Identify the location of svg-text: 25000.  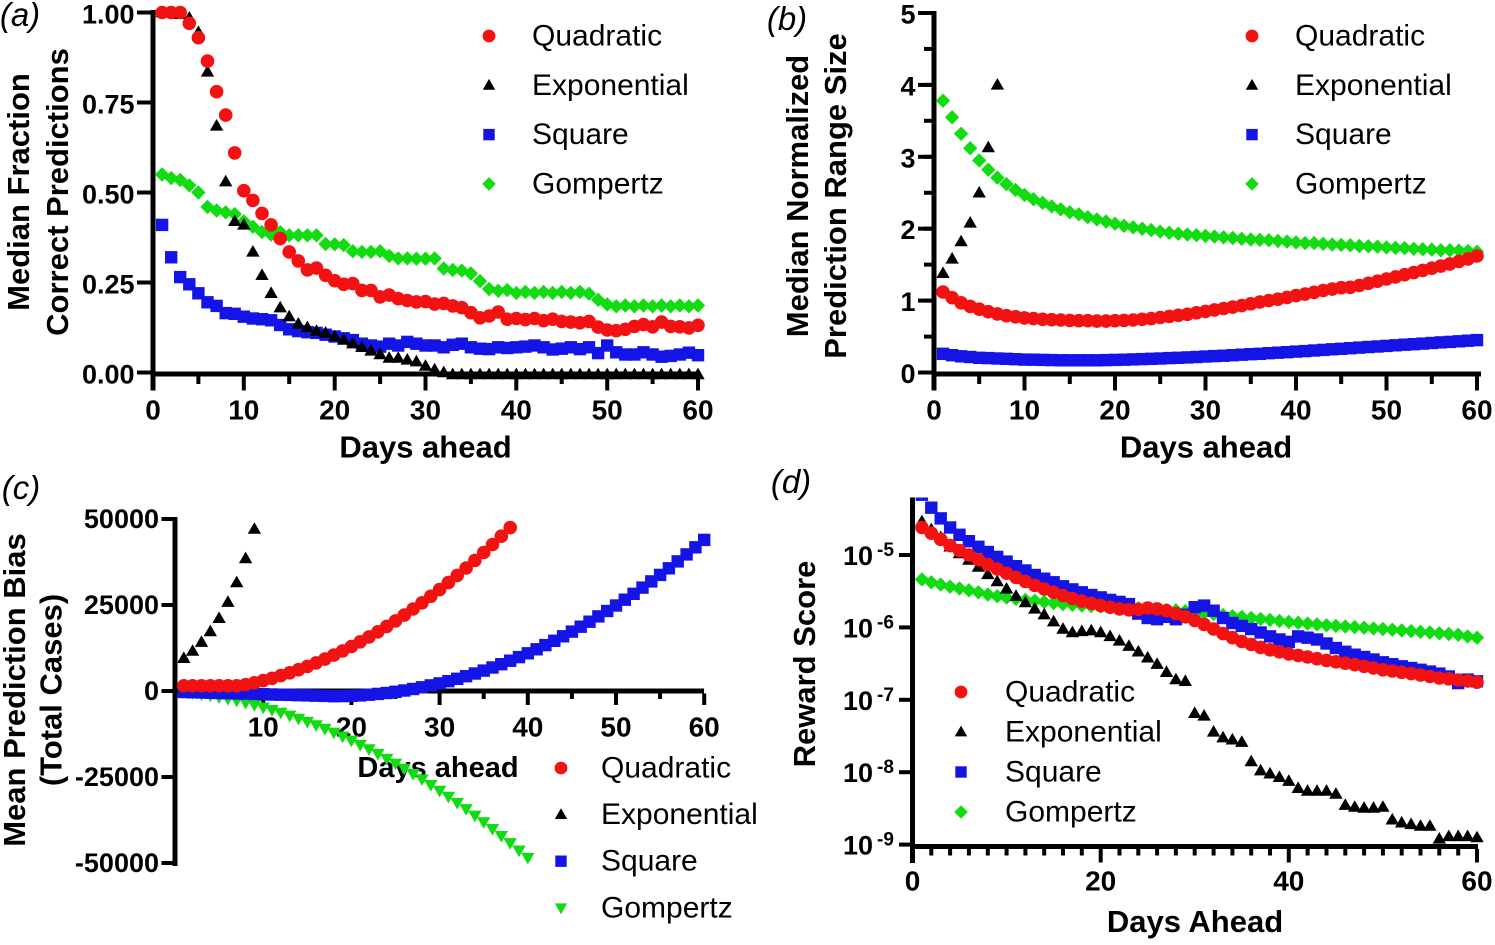
(121, 605).